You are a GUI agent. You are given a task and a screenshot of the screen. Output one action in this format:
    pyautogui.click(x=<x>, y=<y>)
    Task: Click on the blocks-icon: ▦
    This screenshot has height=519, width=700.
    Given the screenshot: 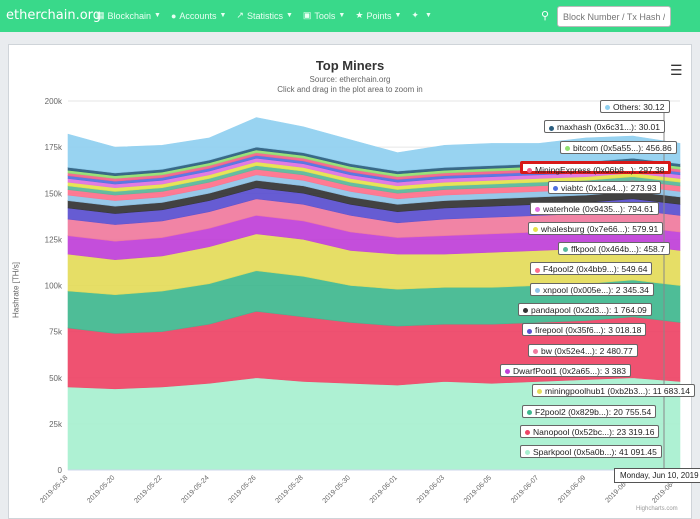 What is the action you would take?
    pyautogui.click(x=100, y=15)
    